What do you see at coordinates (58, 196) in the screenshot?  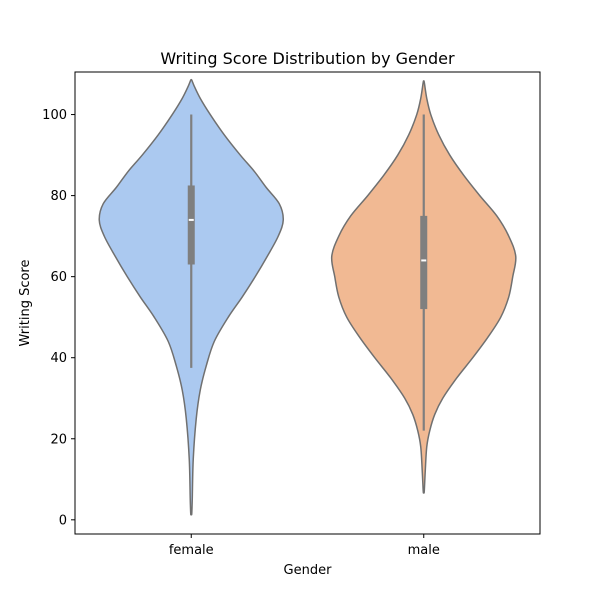 I see `y-tick-label: 80` at bounding box center [58, 196].